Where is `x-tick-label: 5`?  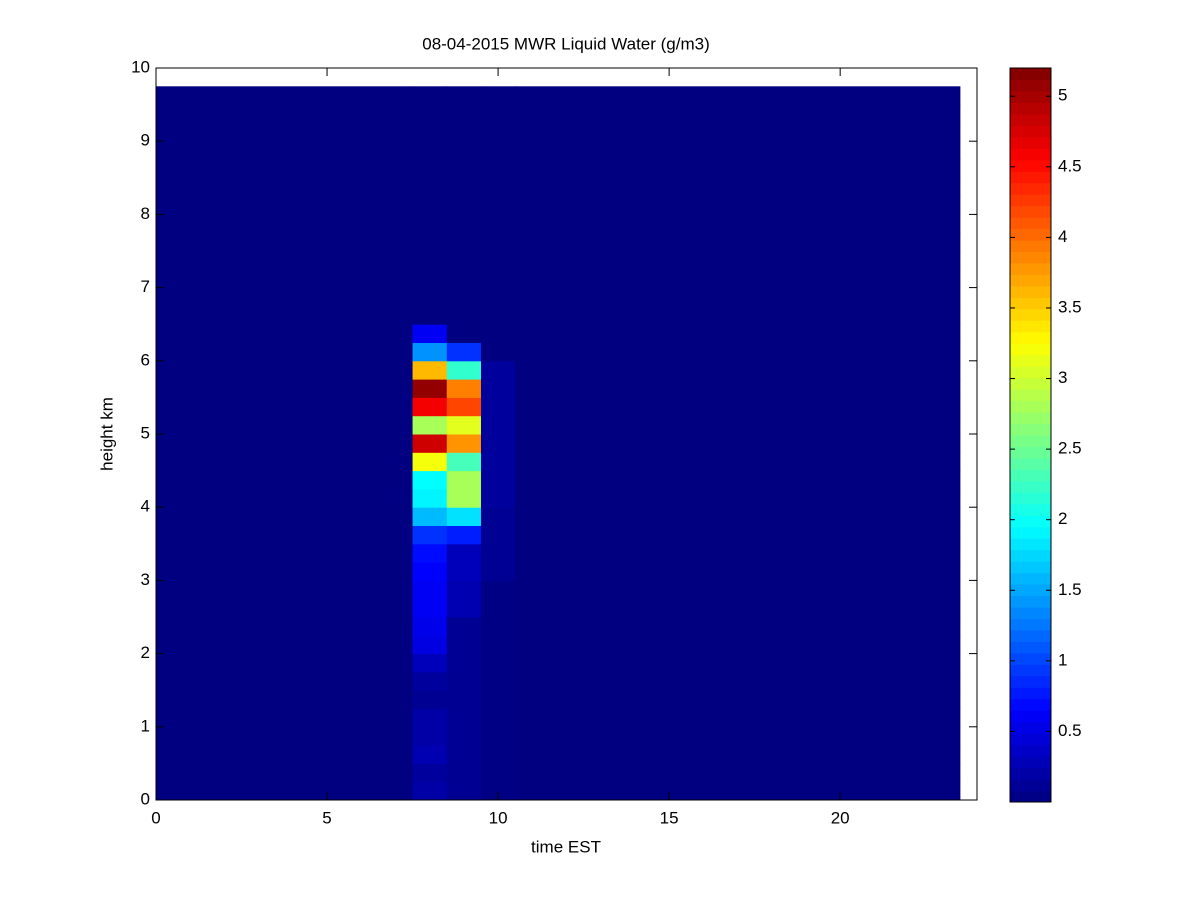
x-tick-label: 5 is located at coordinates (326, 817).